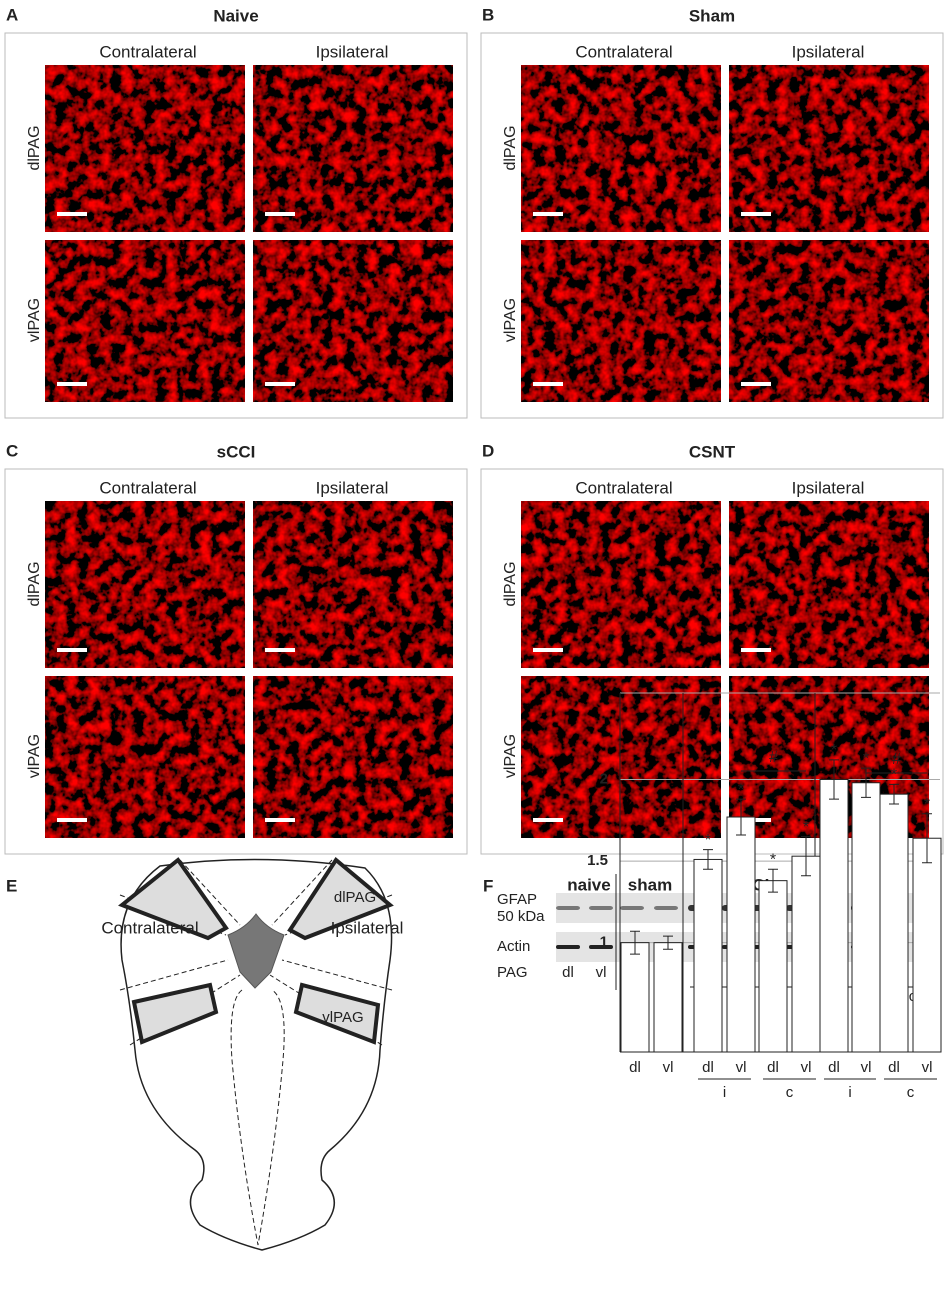  Describe the element at coordinates (342, 1017) in the screenshot. I see `region-label: vlPAG` at that location.